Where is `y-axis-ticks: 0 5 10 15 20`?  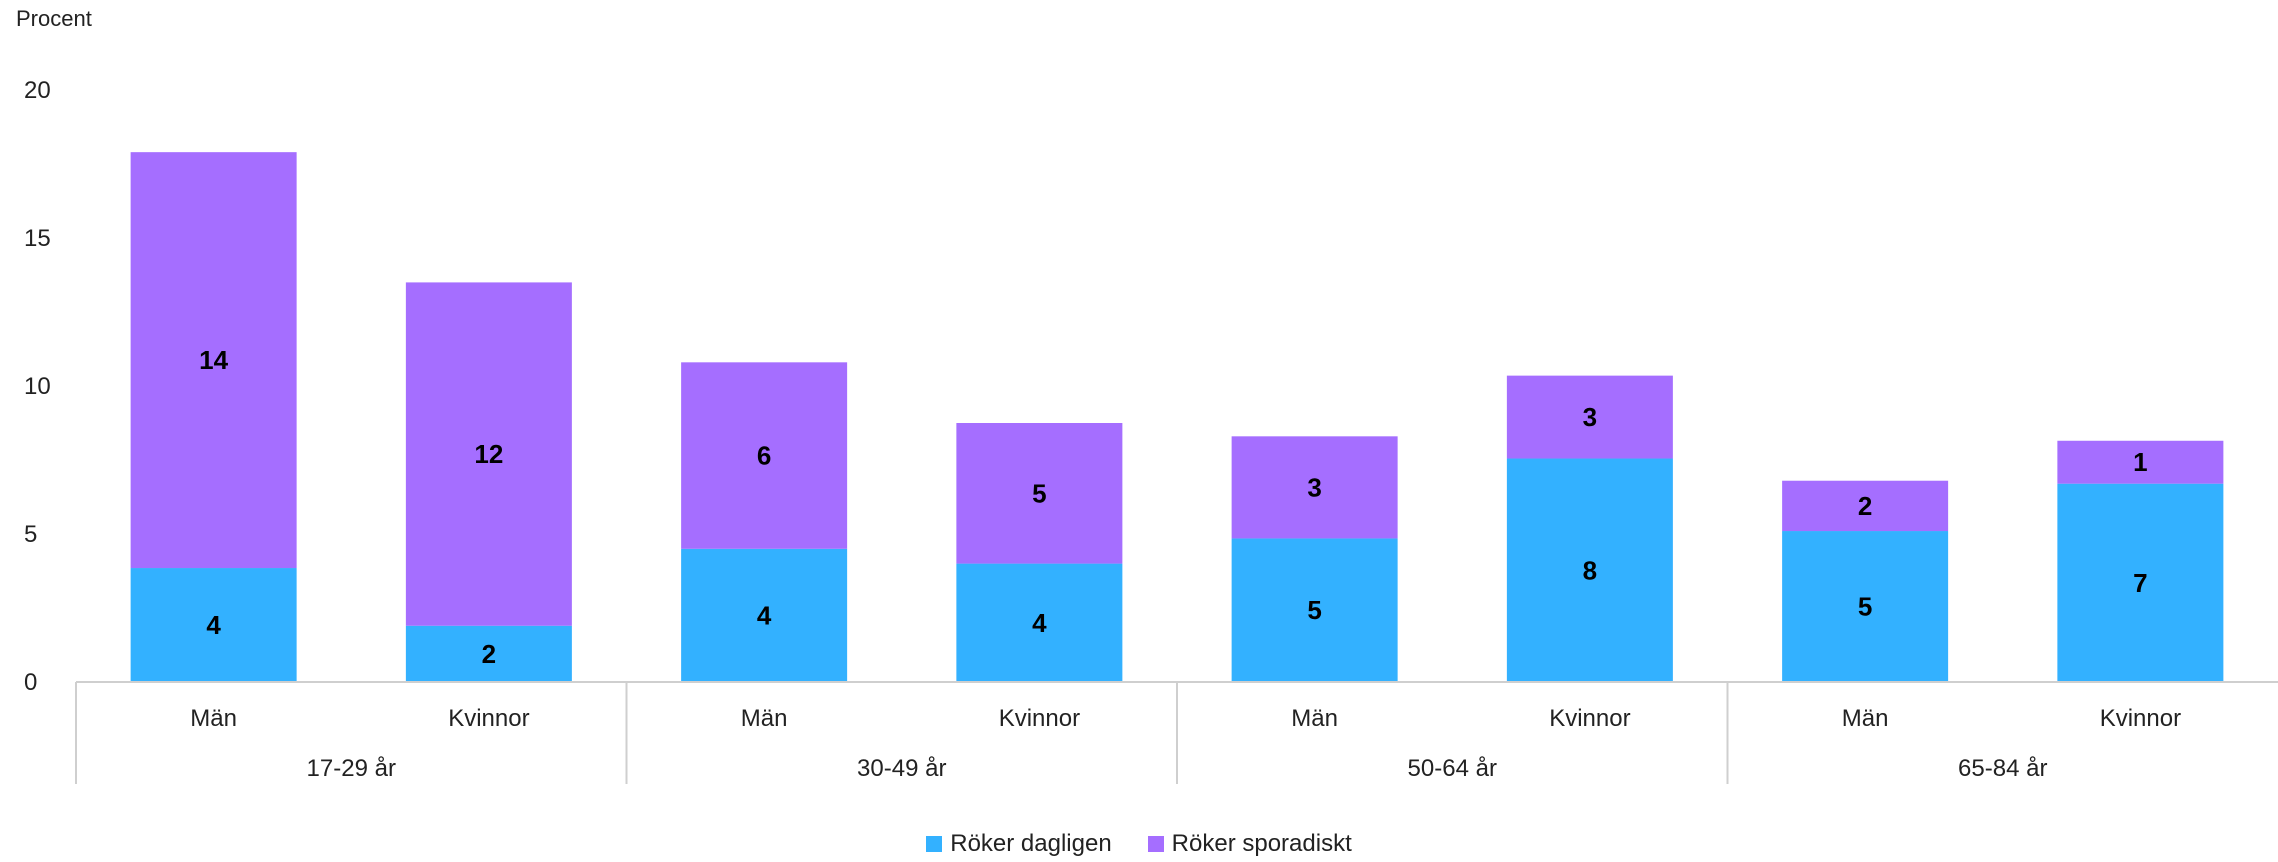
y-axis-ticks: 0 5 10 15 20 is located at coordinates (37, 386).